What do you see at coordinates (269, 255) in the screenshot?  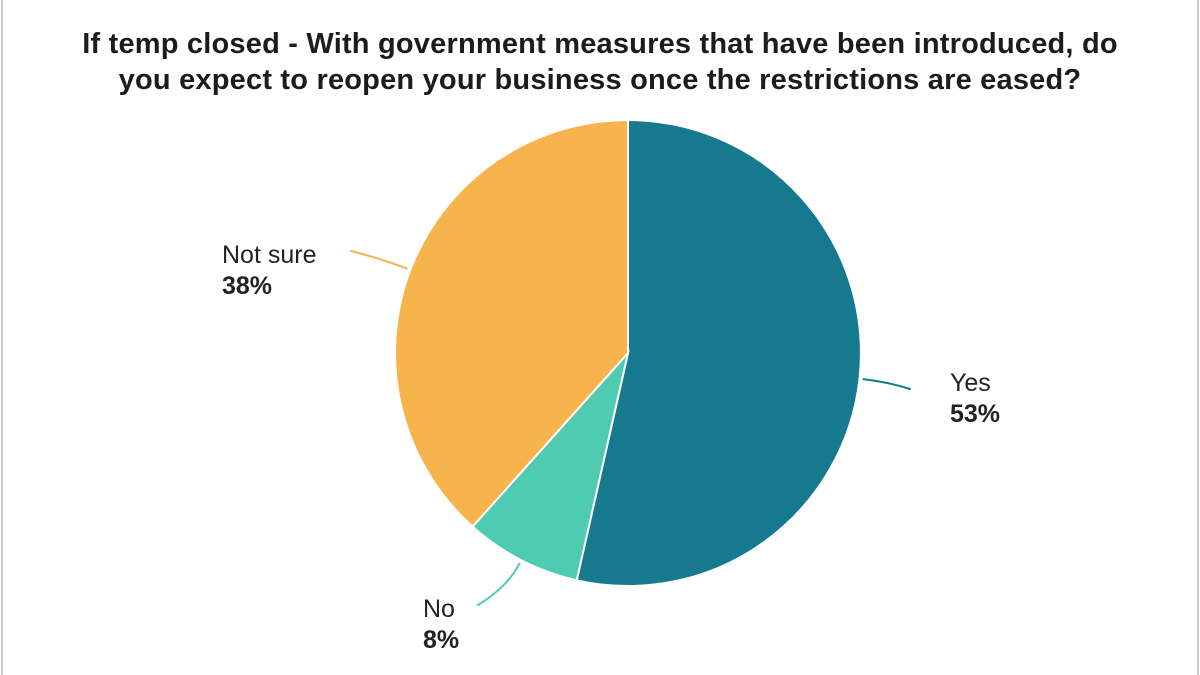 I see `slice-name-not-sure: Not sure` at bounding box center [269, 255].